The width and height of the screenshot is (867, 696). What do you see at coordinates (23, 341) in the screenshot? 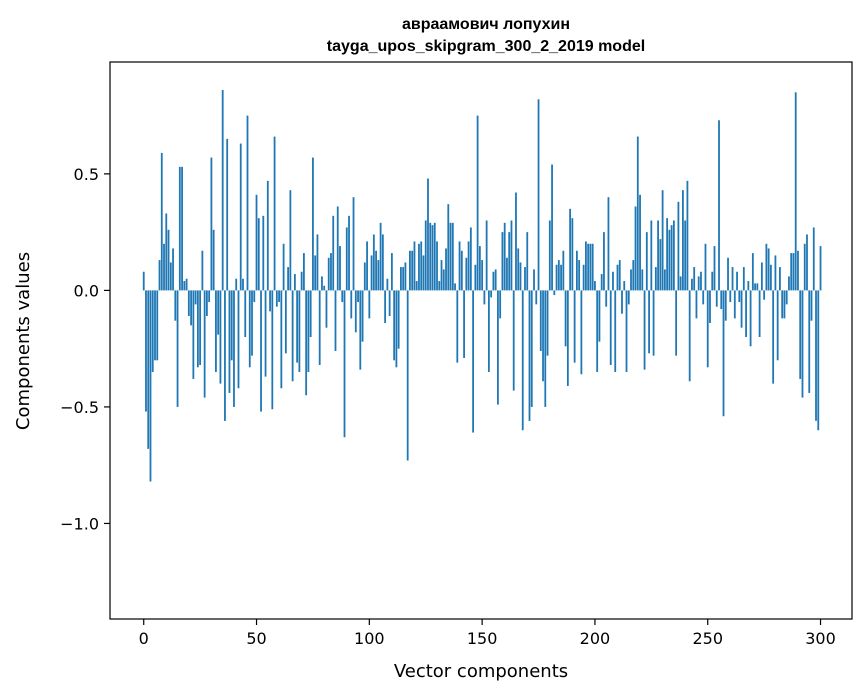
I see `y-axis-label: Components values` at bounding box center [23, 341].